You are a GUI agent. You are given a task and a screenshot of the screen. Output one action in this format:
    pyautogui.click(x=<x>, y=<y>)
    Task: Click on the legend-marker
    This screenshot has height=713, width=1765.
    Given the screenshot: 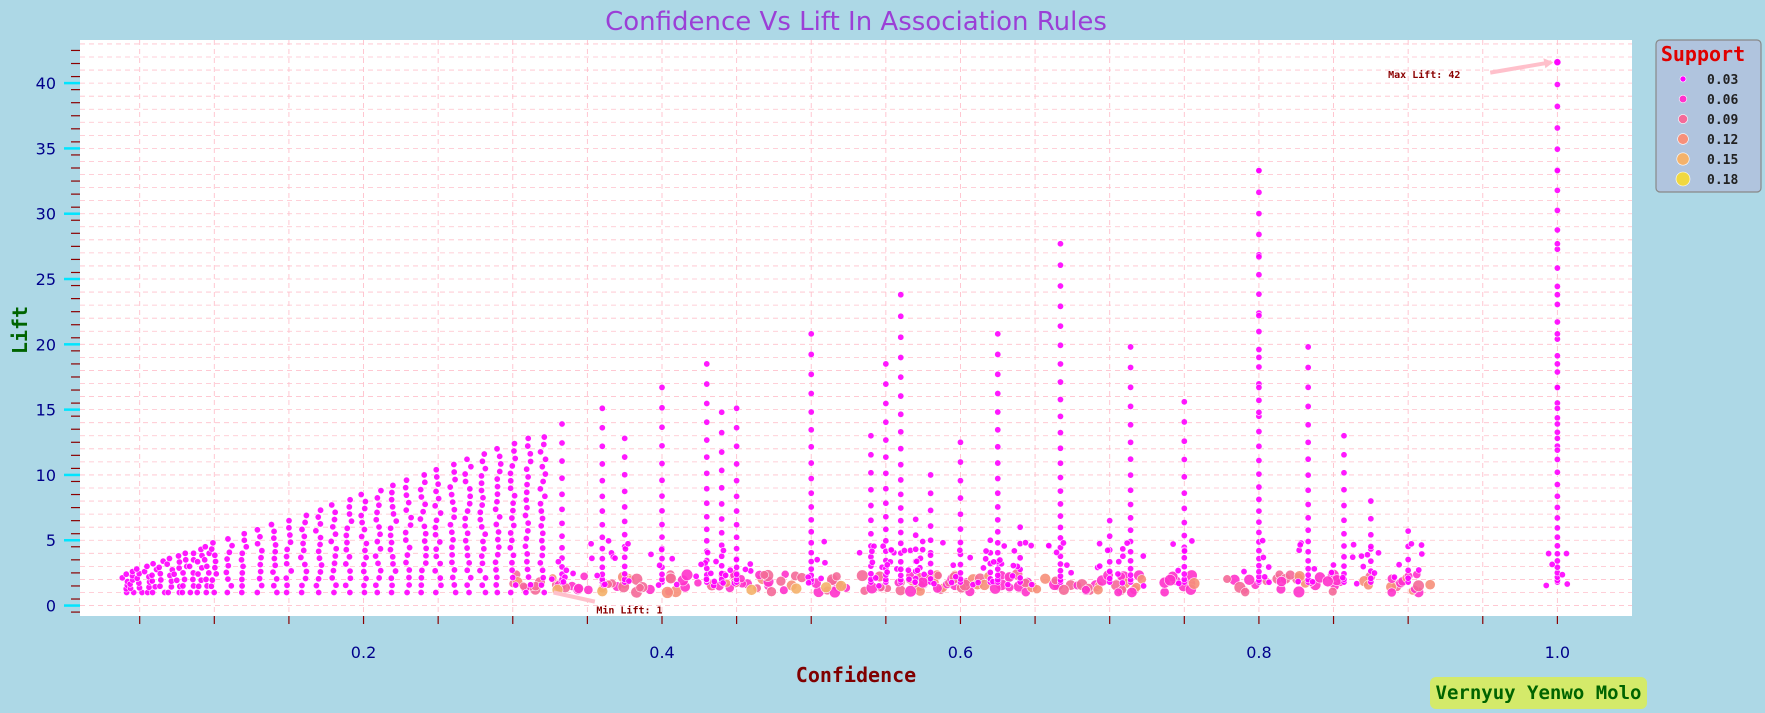 What is the action you would take?
    pyautogui.click(x=1683, y=159)
    